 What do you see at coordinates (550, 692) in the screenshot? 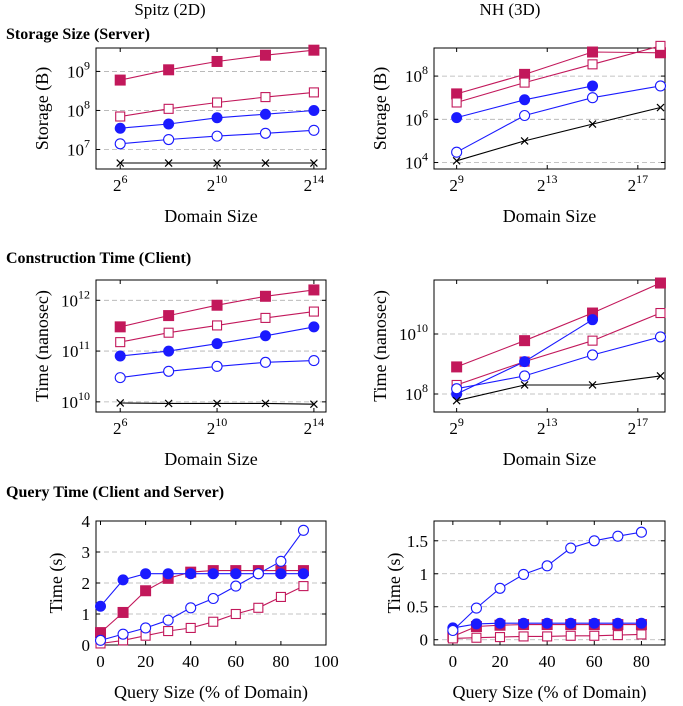
I see `x-axis-label: Query Size (% of Domain)` at bounding box center [550, 692].